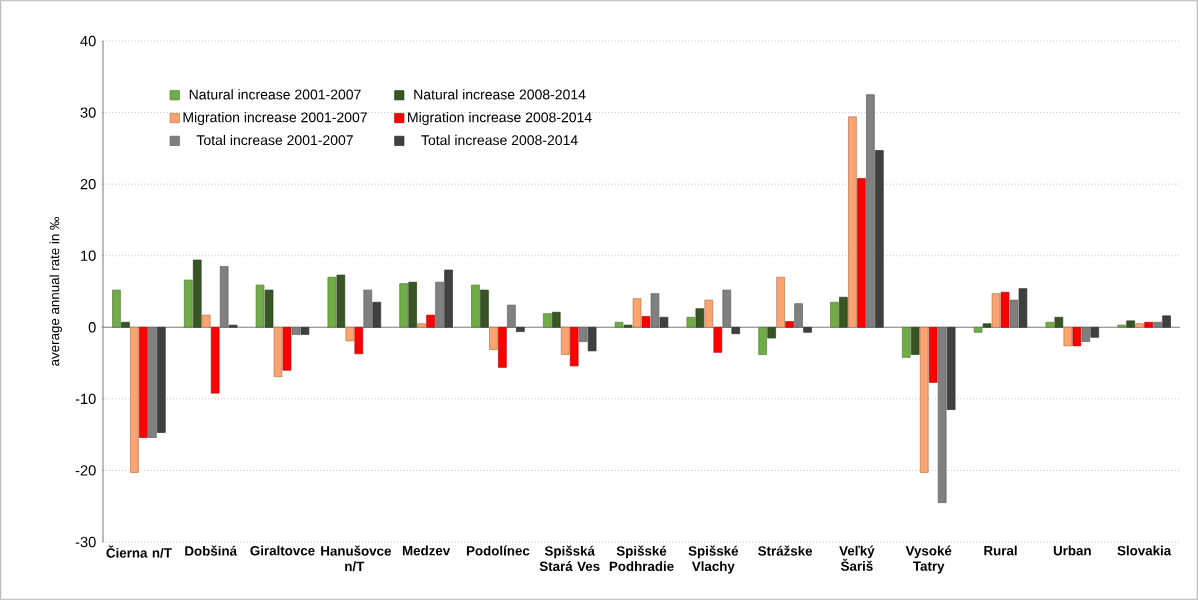  Describe the element at coordinates (785, 550) in the screenshot. I see `x-tick-label: Strážske` at that location.